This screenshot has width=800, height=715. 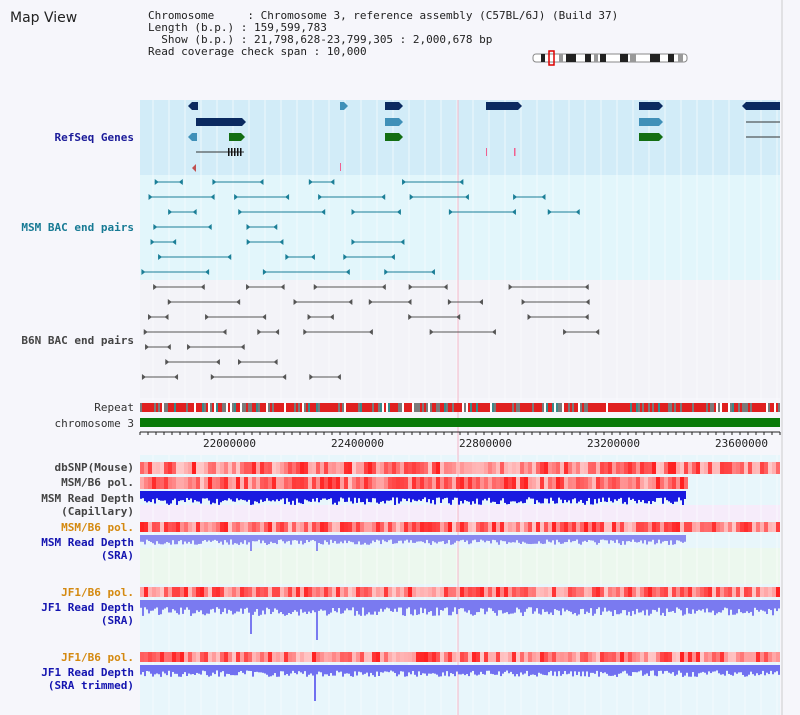 What do you see at coordinates (77, 227) in the screenshot?
I see `track-label-msm-bac: MSM BAC end pairs` at bounding box center [77, 227].